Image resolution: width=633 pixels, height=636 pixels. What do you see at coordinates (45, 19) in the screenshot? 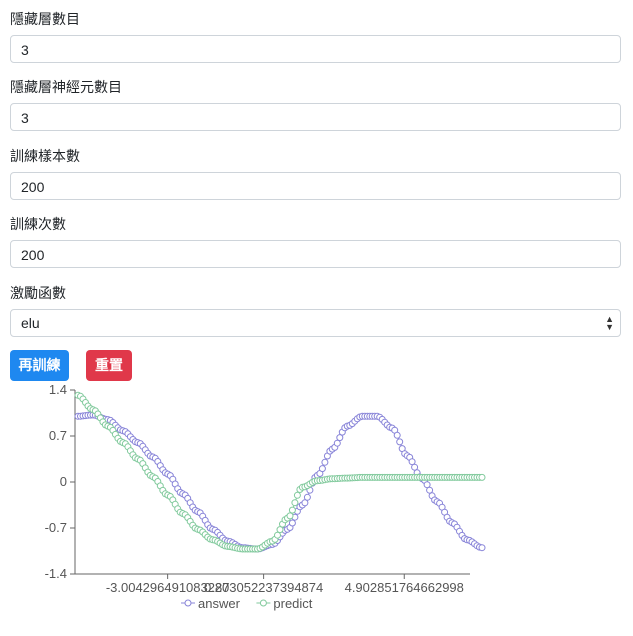
I see `hidden-layers-label: 隱藏層數目` at bounding box center [45, 19].